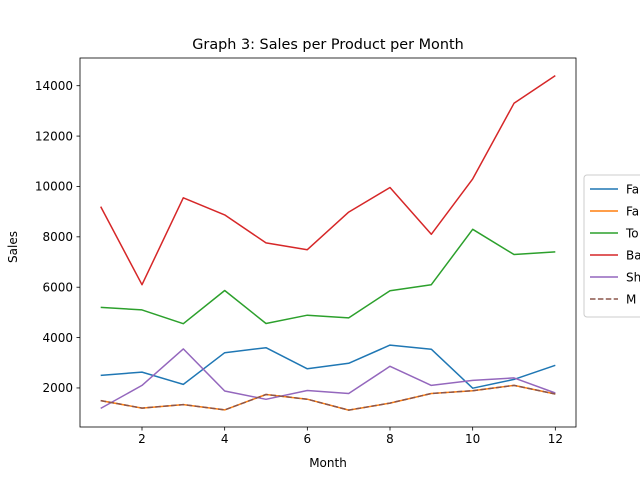  Describe the element at coordinates (390, 439) in the screenshot. I see `x-tick-label: 8` at that location.